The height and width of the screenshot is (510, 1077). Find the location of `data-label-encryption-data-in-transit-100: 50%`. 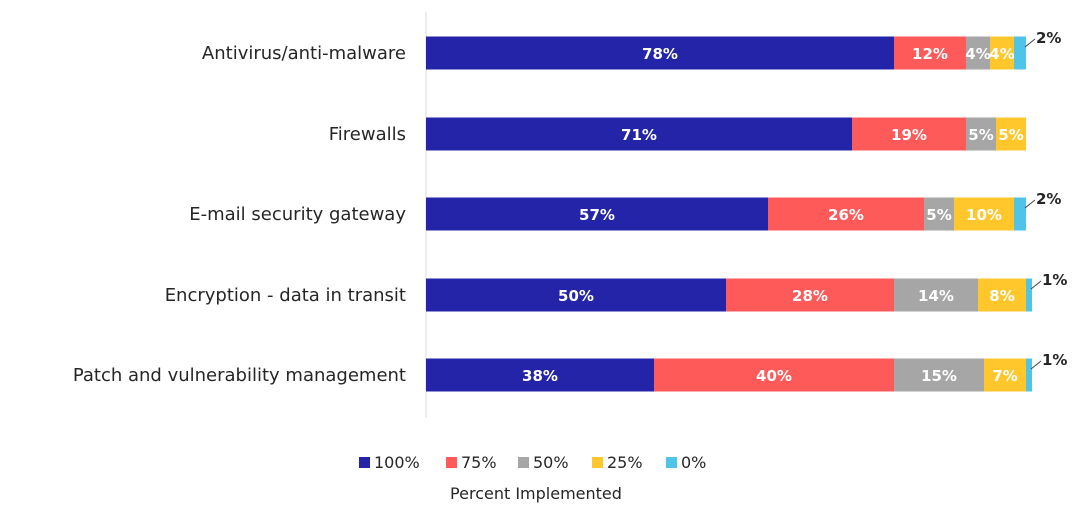

data-label-encryption-data-in-transit-100: 50% is located at coordinates (576, 296).